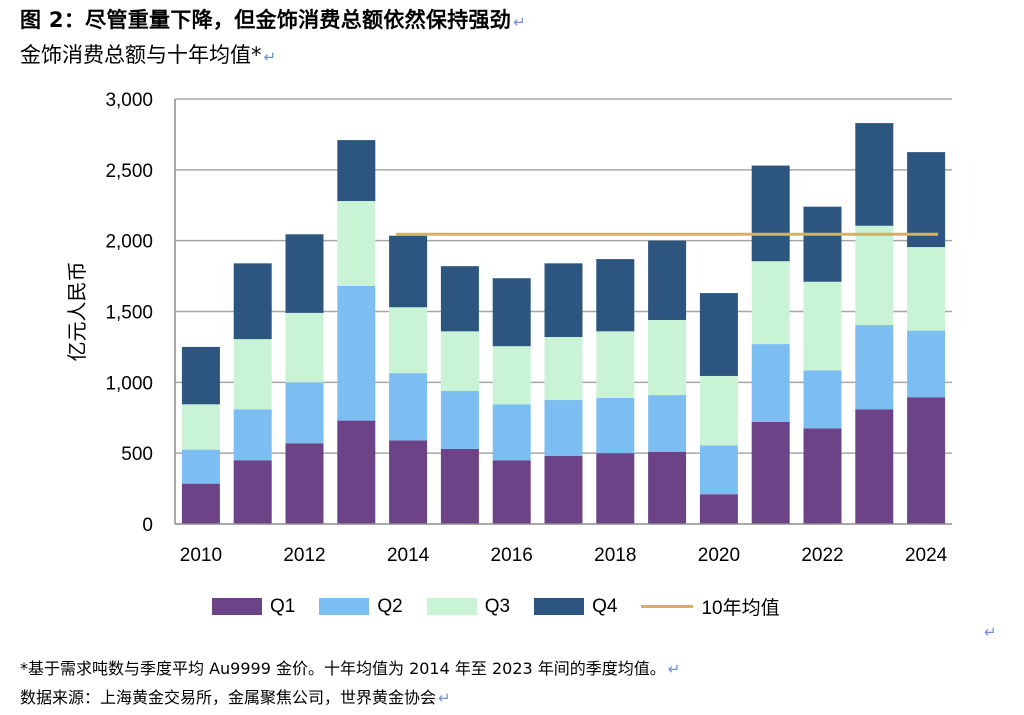  What do you see at coordinates (926, 200) in the screenshot?
I see `bar-q4-2024` at bounding box center [926, 200].